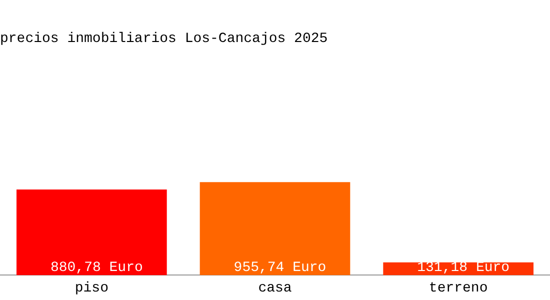 The height and width of the screenshot is (300, 550). Describe the element at coordinates (463, 268) in the screenshot. I see `data-label: 131,18 Euro` at that location.